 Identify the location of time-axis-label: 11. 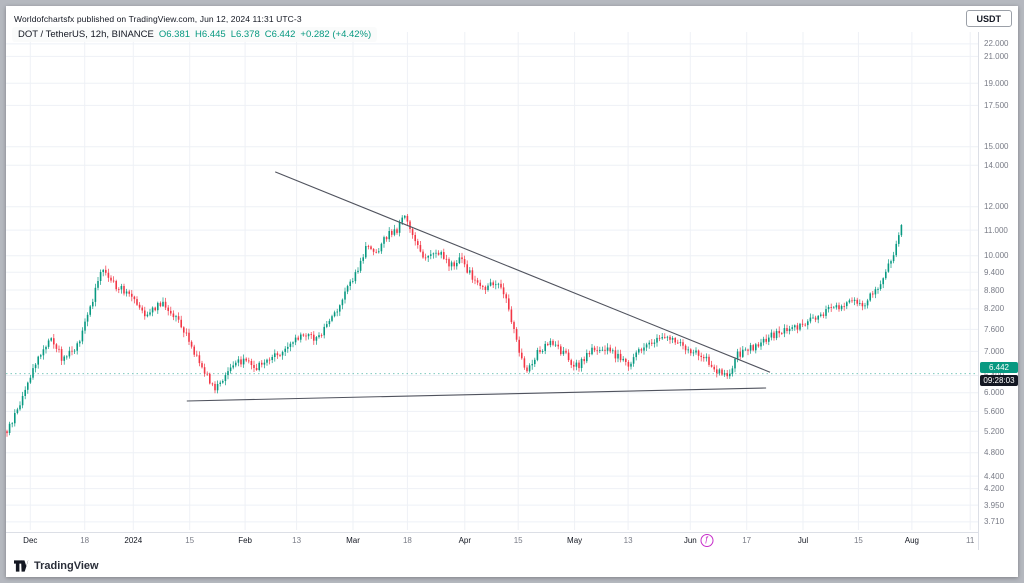
(970, 540).